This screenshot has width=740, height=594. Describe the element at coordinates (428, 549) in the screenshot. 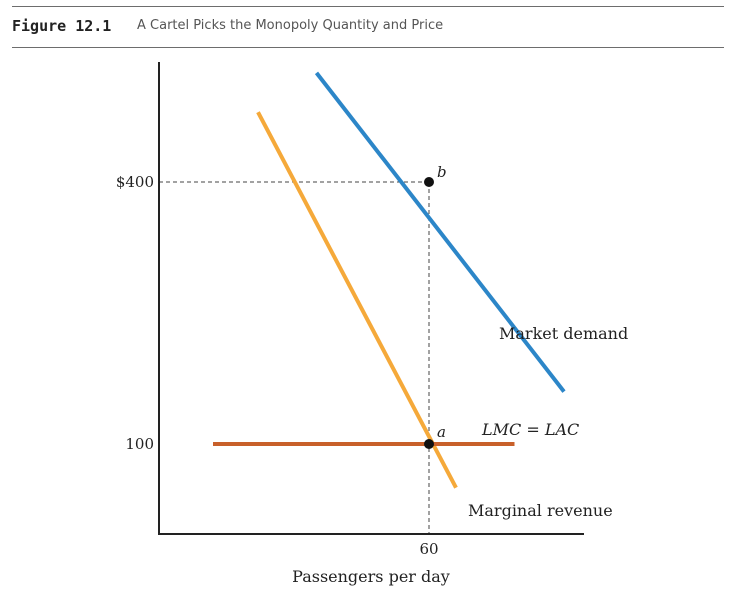

I see `x-tick-label-60: 60` at that location.